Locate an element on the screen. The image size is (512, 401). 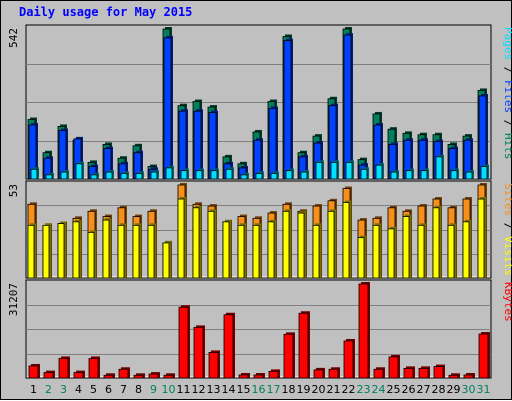
bar-sites-day-2-face is located at coordinates (46, 251).